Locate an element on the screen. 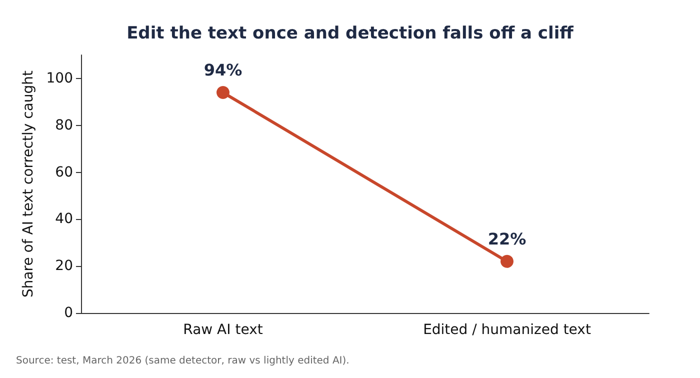 The width and height of the screenshot is (700, 378). y-tick-label: 0 is located at coordinates (68, 313).